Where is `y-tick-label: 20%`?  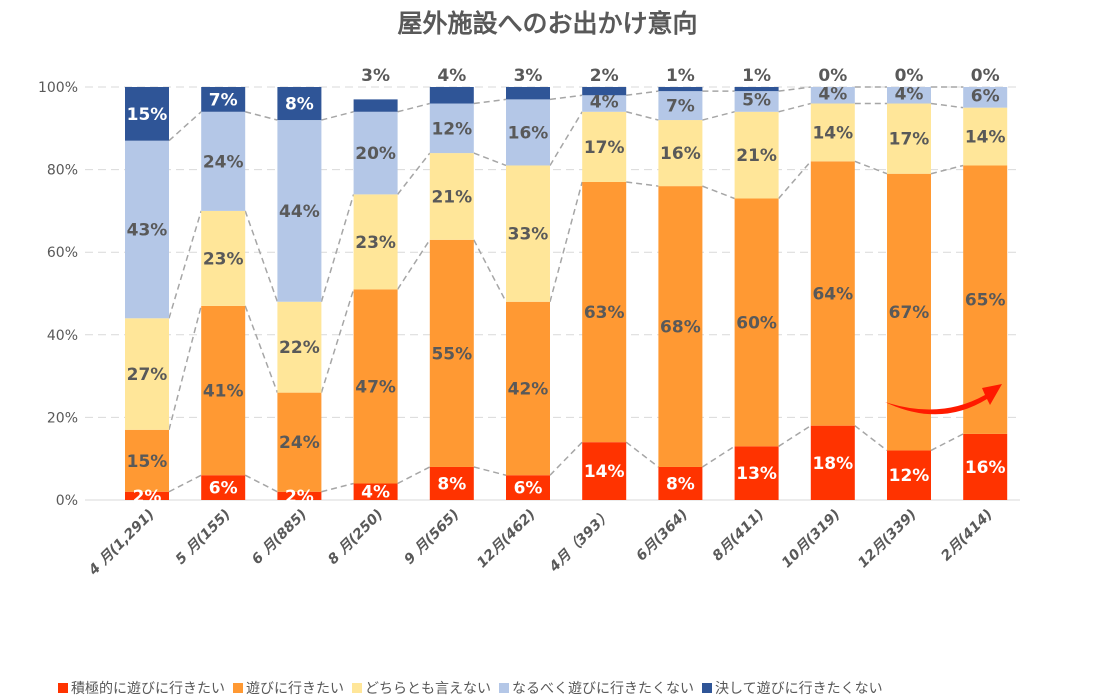 y-tick-label: 20% is located at coordinates (62, 418).